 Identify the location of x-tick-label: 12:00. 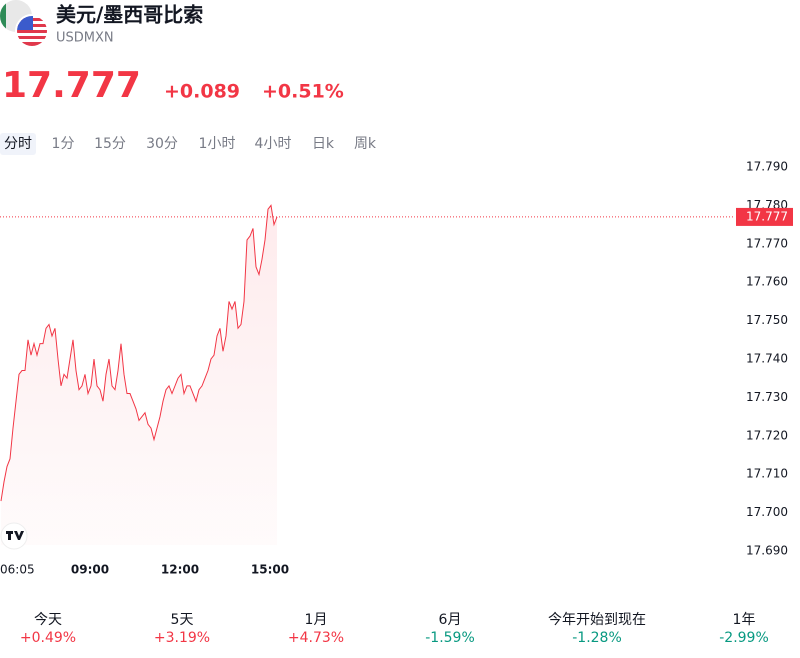
(180, 570).